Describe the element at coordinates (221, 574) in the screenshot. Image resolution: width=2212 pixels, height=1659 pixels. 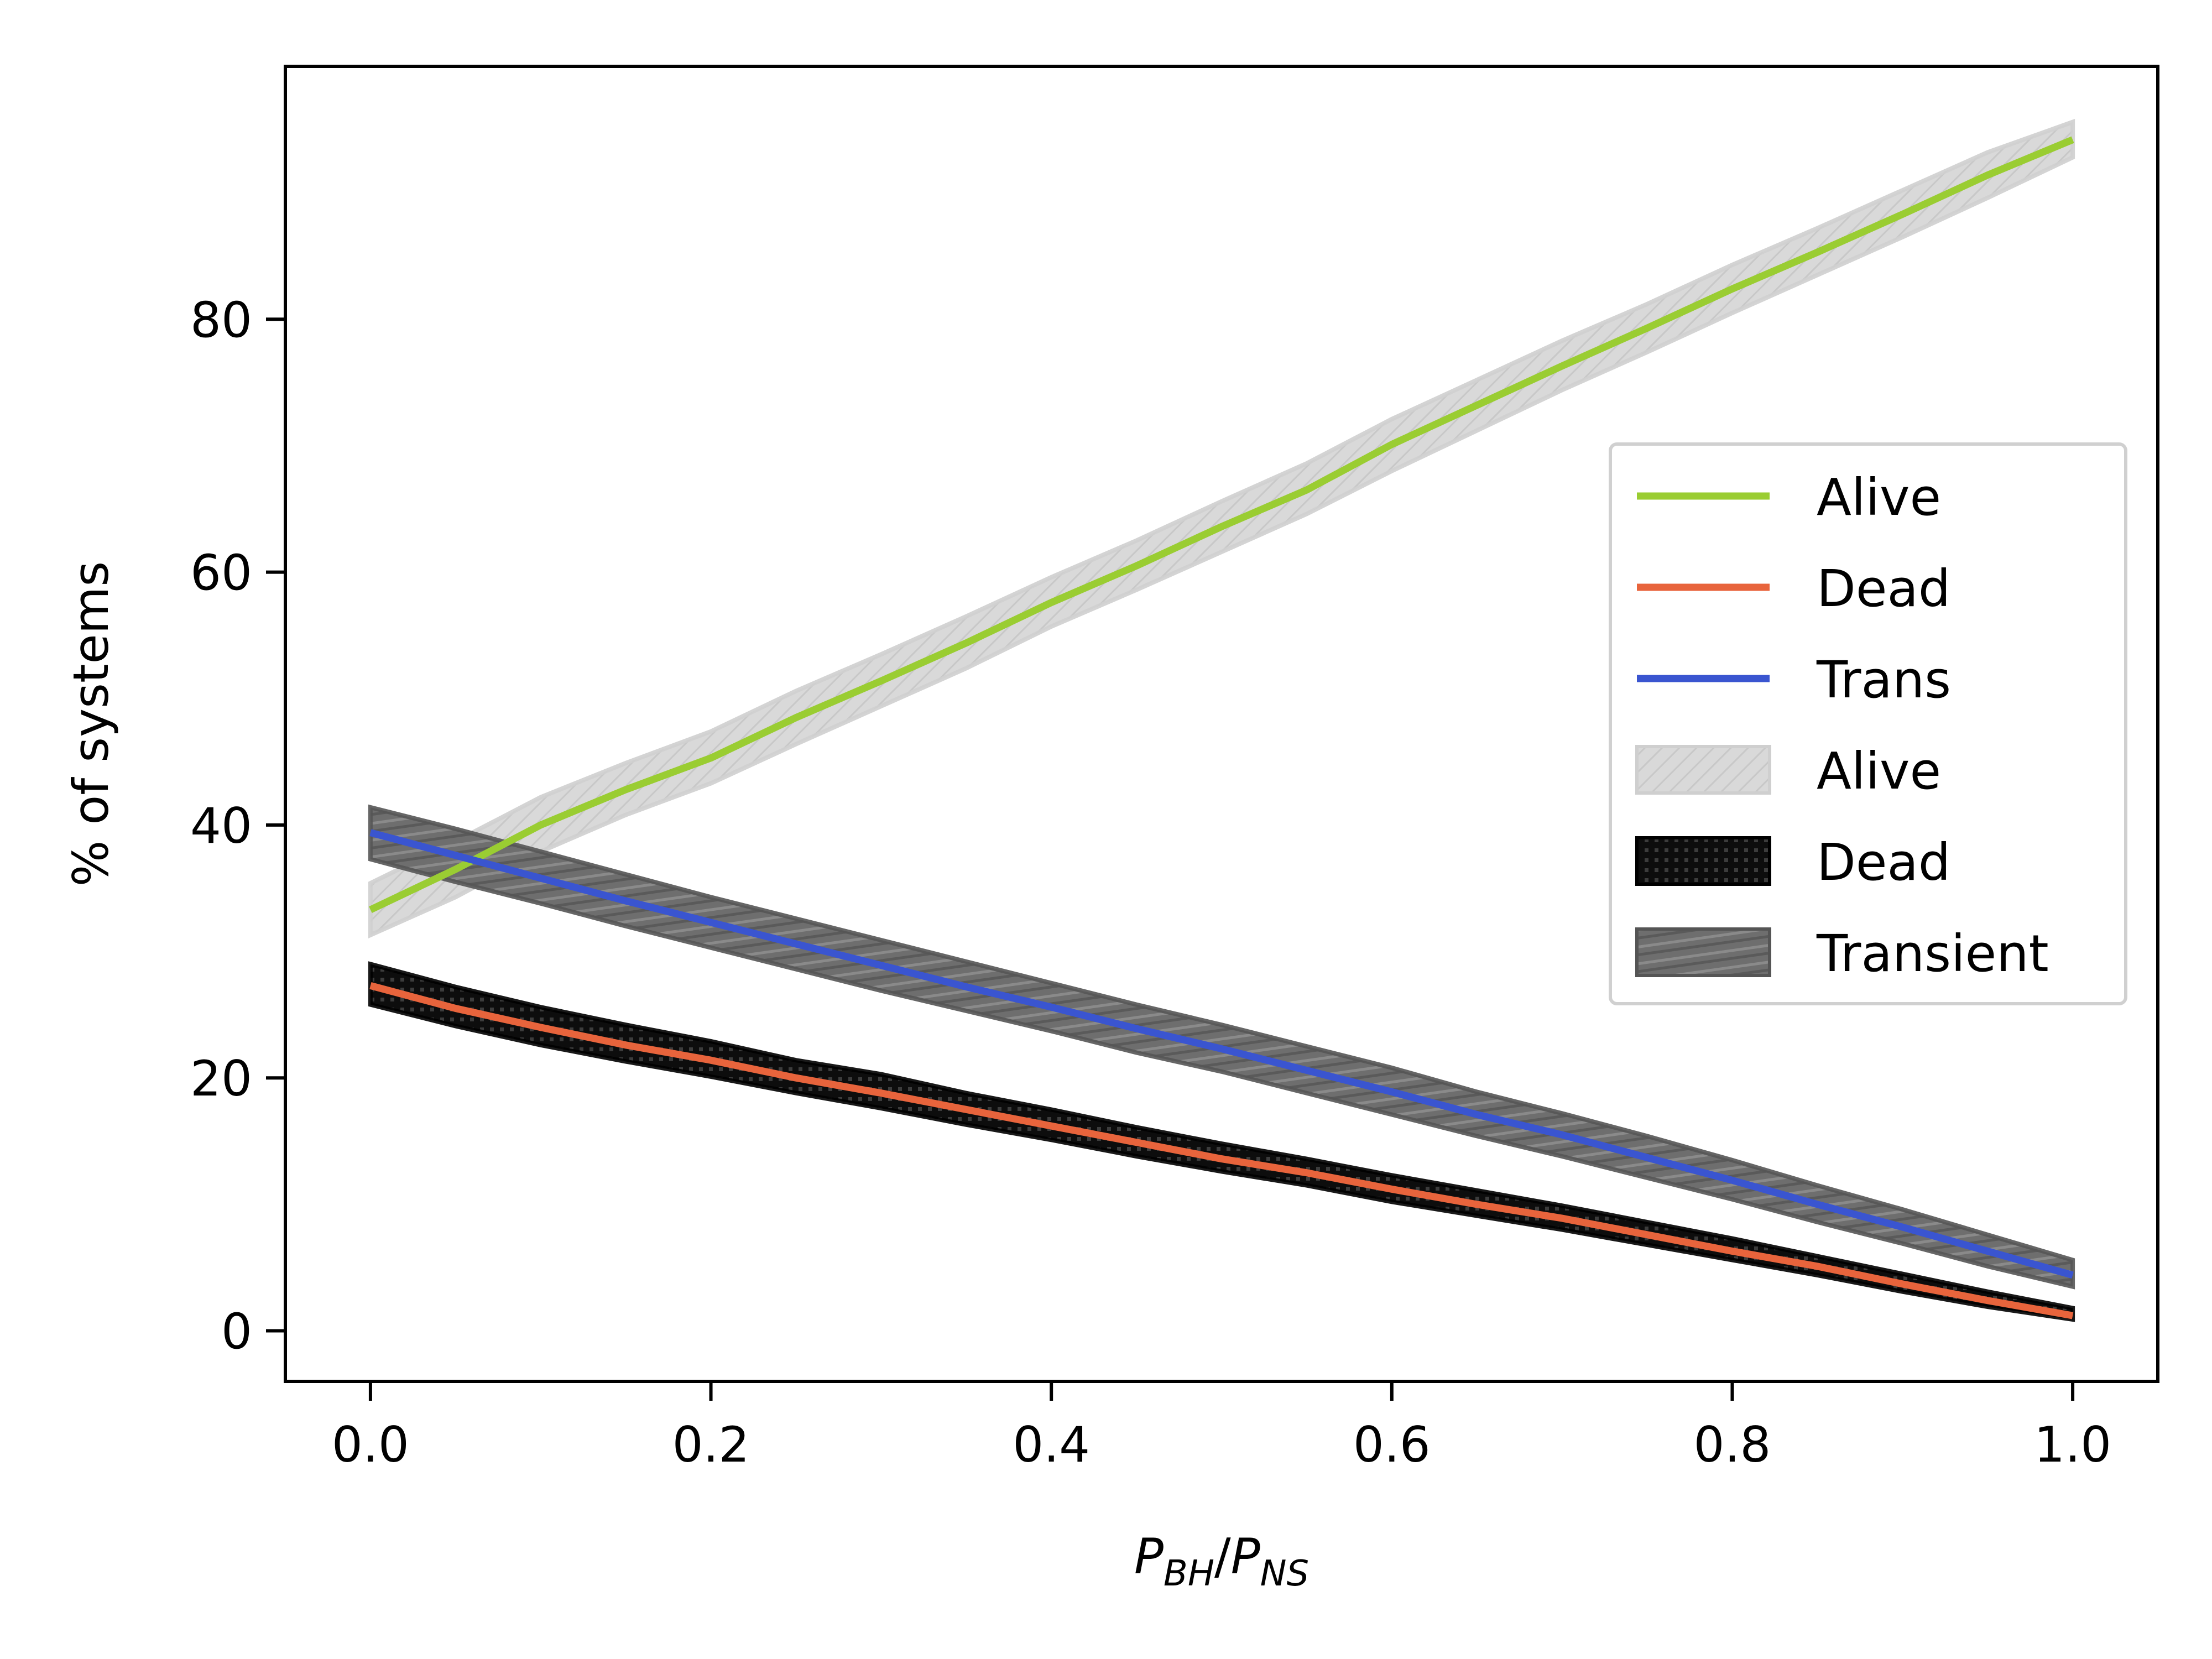
I see `y-tick-label: 60` at that location.